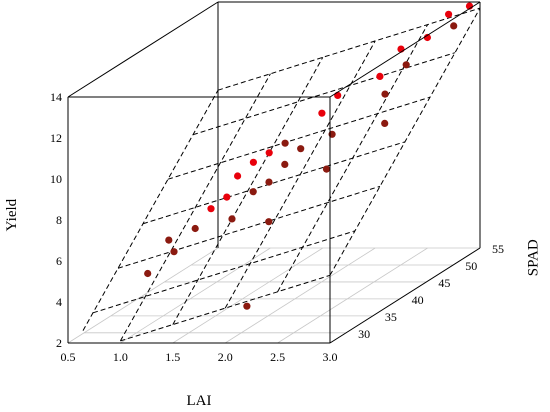 This screenshot has height=412, width=550. Describe the element at coordinates (498, 249) in the screenshot. I see `y-tick-label: 55` at that location.